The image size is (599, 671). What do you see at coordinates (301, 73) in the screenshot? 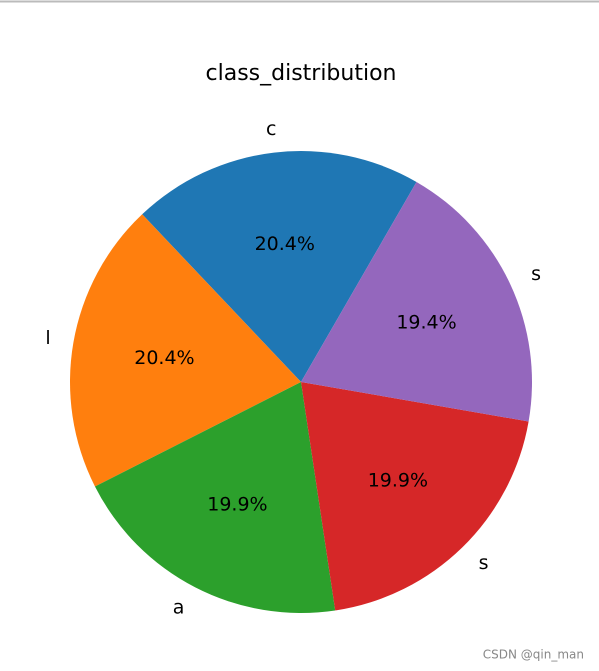
I see `chart-title: class_distribution` at bounding box center [301, 73].